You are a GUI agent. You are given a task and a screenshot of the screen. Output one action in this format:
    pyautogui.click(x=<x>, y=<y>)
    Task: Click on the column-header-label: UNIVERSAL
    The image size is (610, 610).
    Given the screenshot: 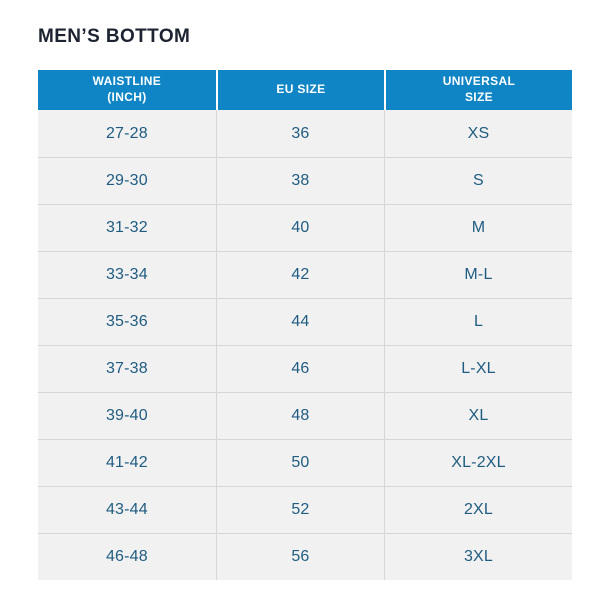 What is the action you would take?
    pyautogui.click(x=479, y=81)
    